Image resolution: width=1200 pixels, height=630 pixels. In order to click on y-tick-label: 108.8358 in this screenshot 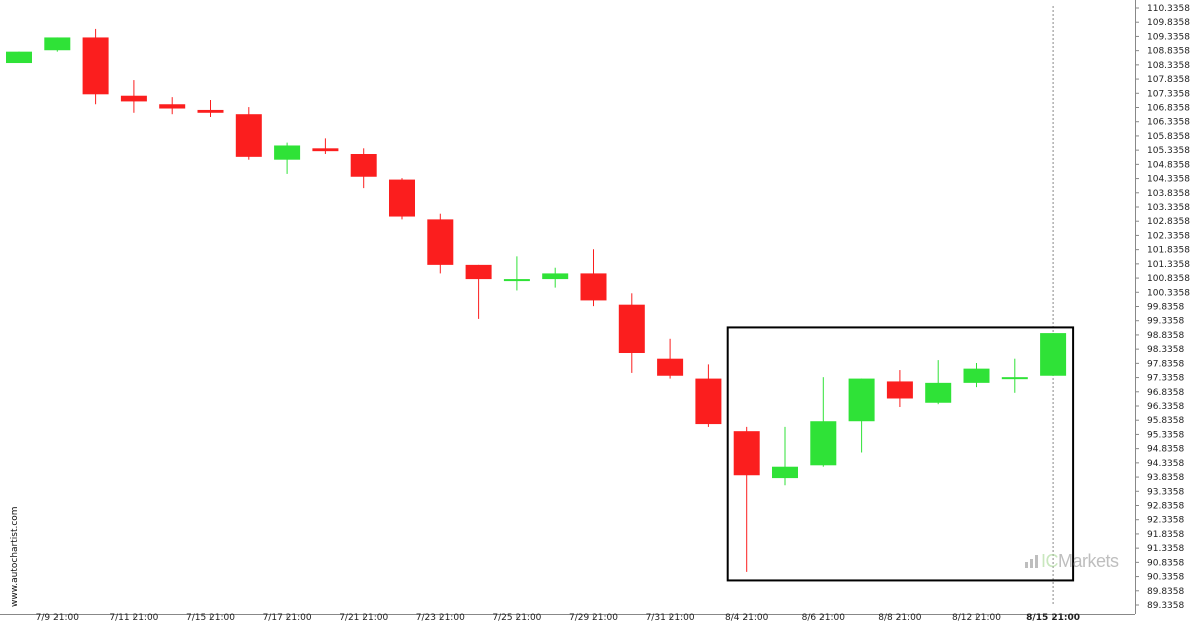, I will do `click(1168, 52)`.